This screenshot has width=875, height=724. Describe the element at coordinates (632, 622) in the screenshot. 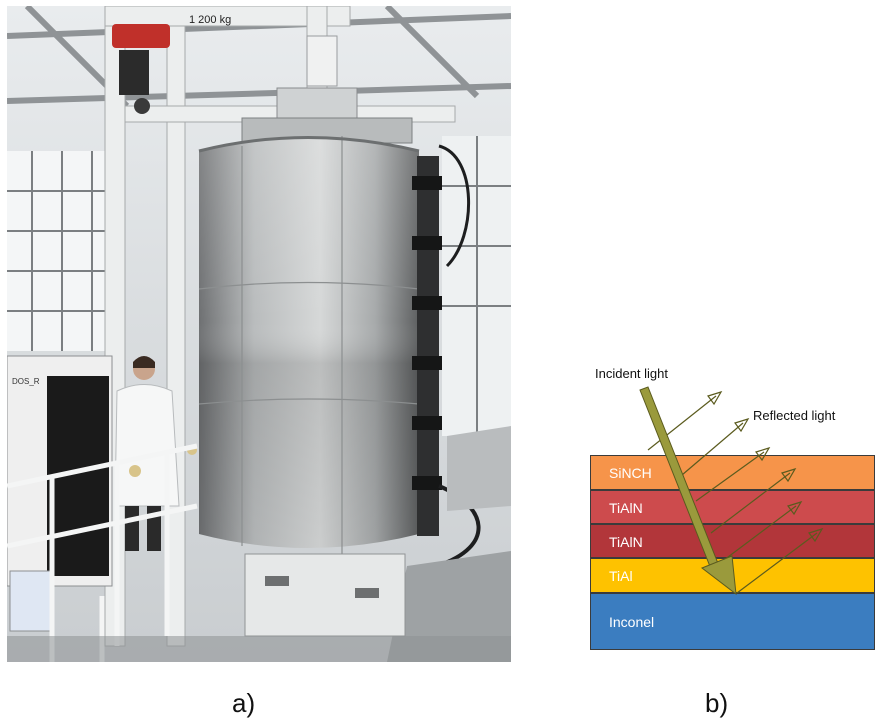

I see `layer-label: Inconel` at that location.